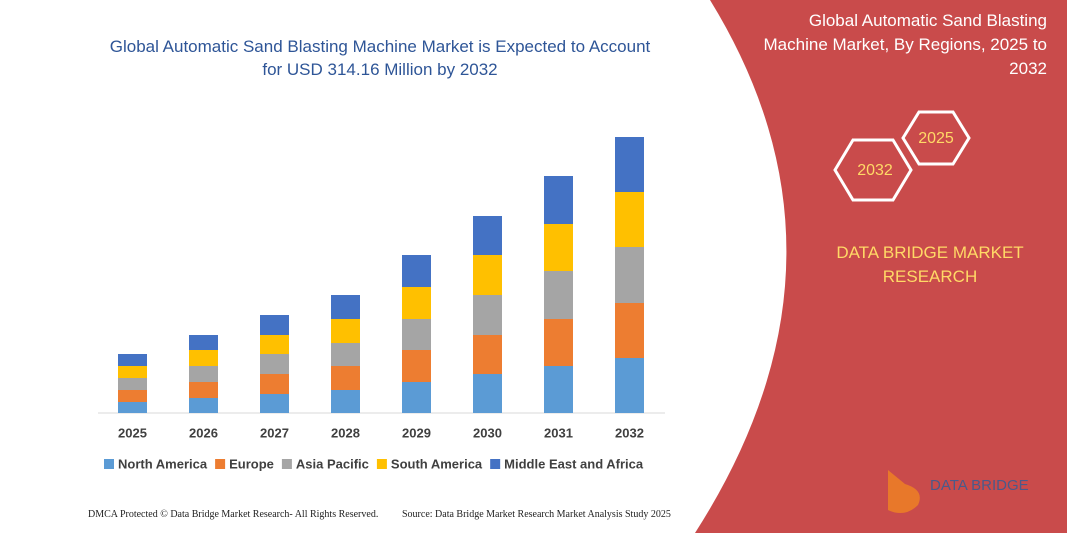 The image size is (1067, 533). Describe the element at coordinates (904, 492) in the screenshot. I see `logo-icon` at that location.